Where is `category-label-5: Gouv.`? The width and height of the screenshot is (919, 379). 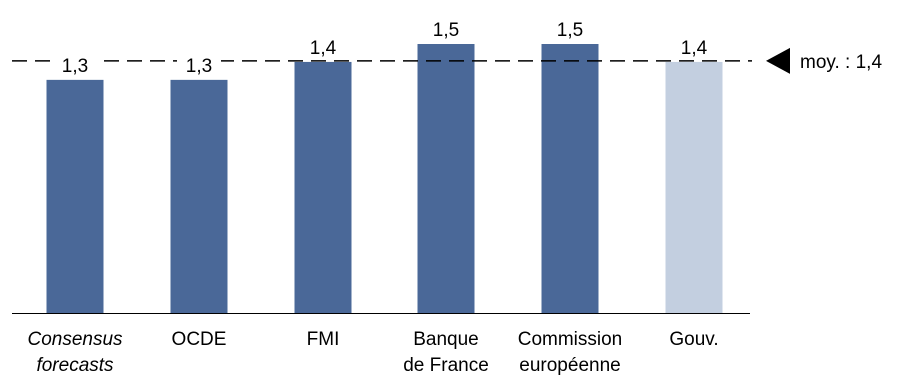
category-label-5: Gouv. is located at coordinates (693, 339).